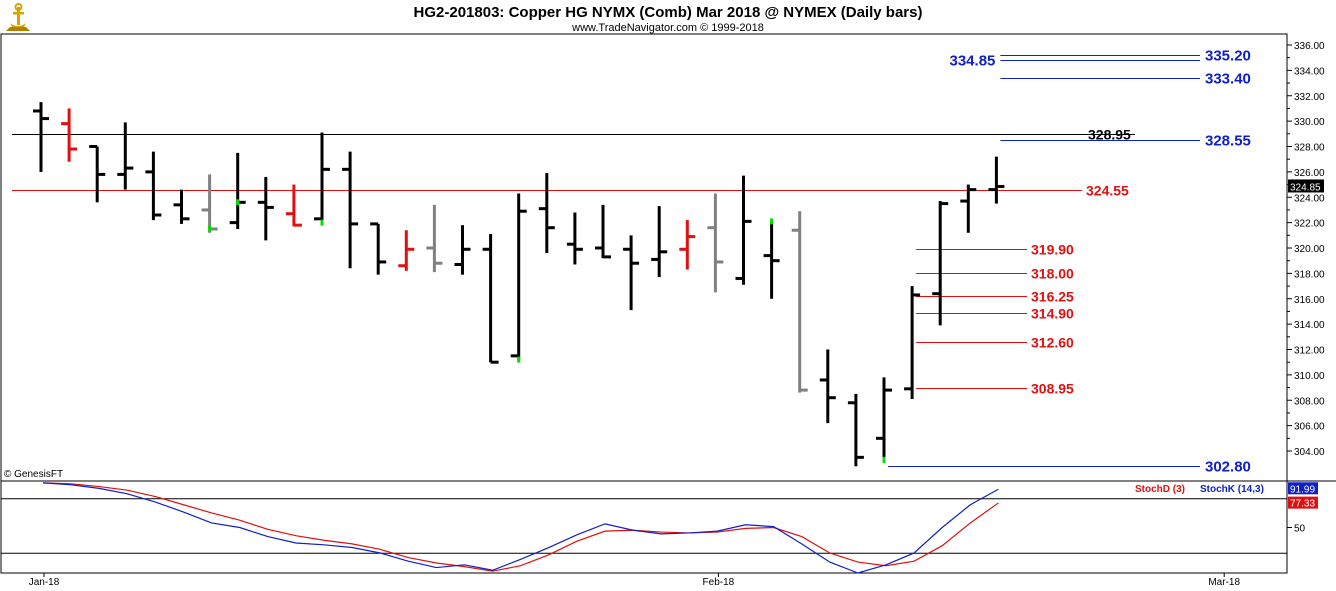  What do you see at coordinates (1309, 274) in the screenshot?
I see `price-tick-label: 318.00` at bounding box center [1309, 274].